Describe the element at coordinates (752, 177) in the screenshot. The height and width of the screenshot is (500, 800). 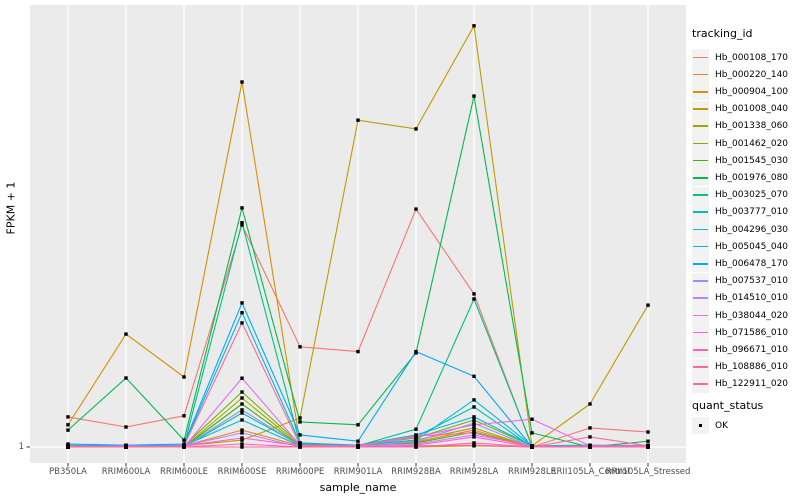
I see `legend-entry-label: Hb_001976_080` at that location.